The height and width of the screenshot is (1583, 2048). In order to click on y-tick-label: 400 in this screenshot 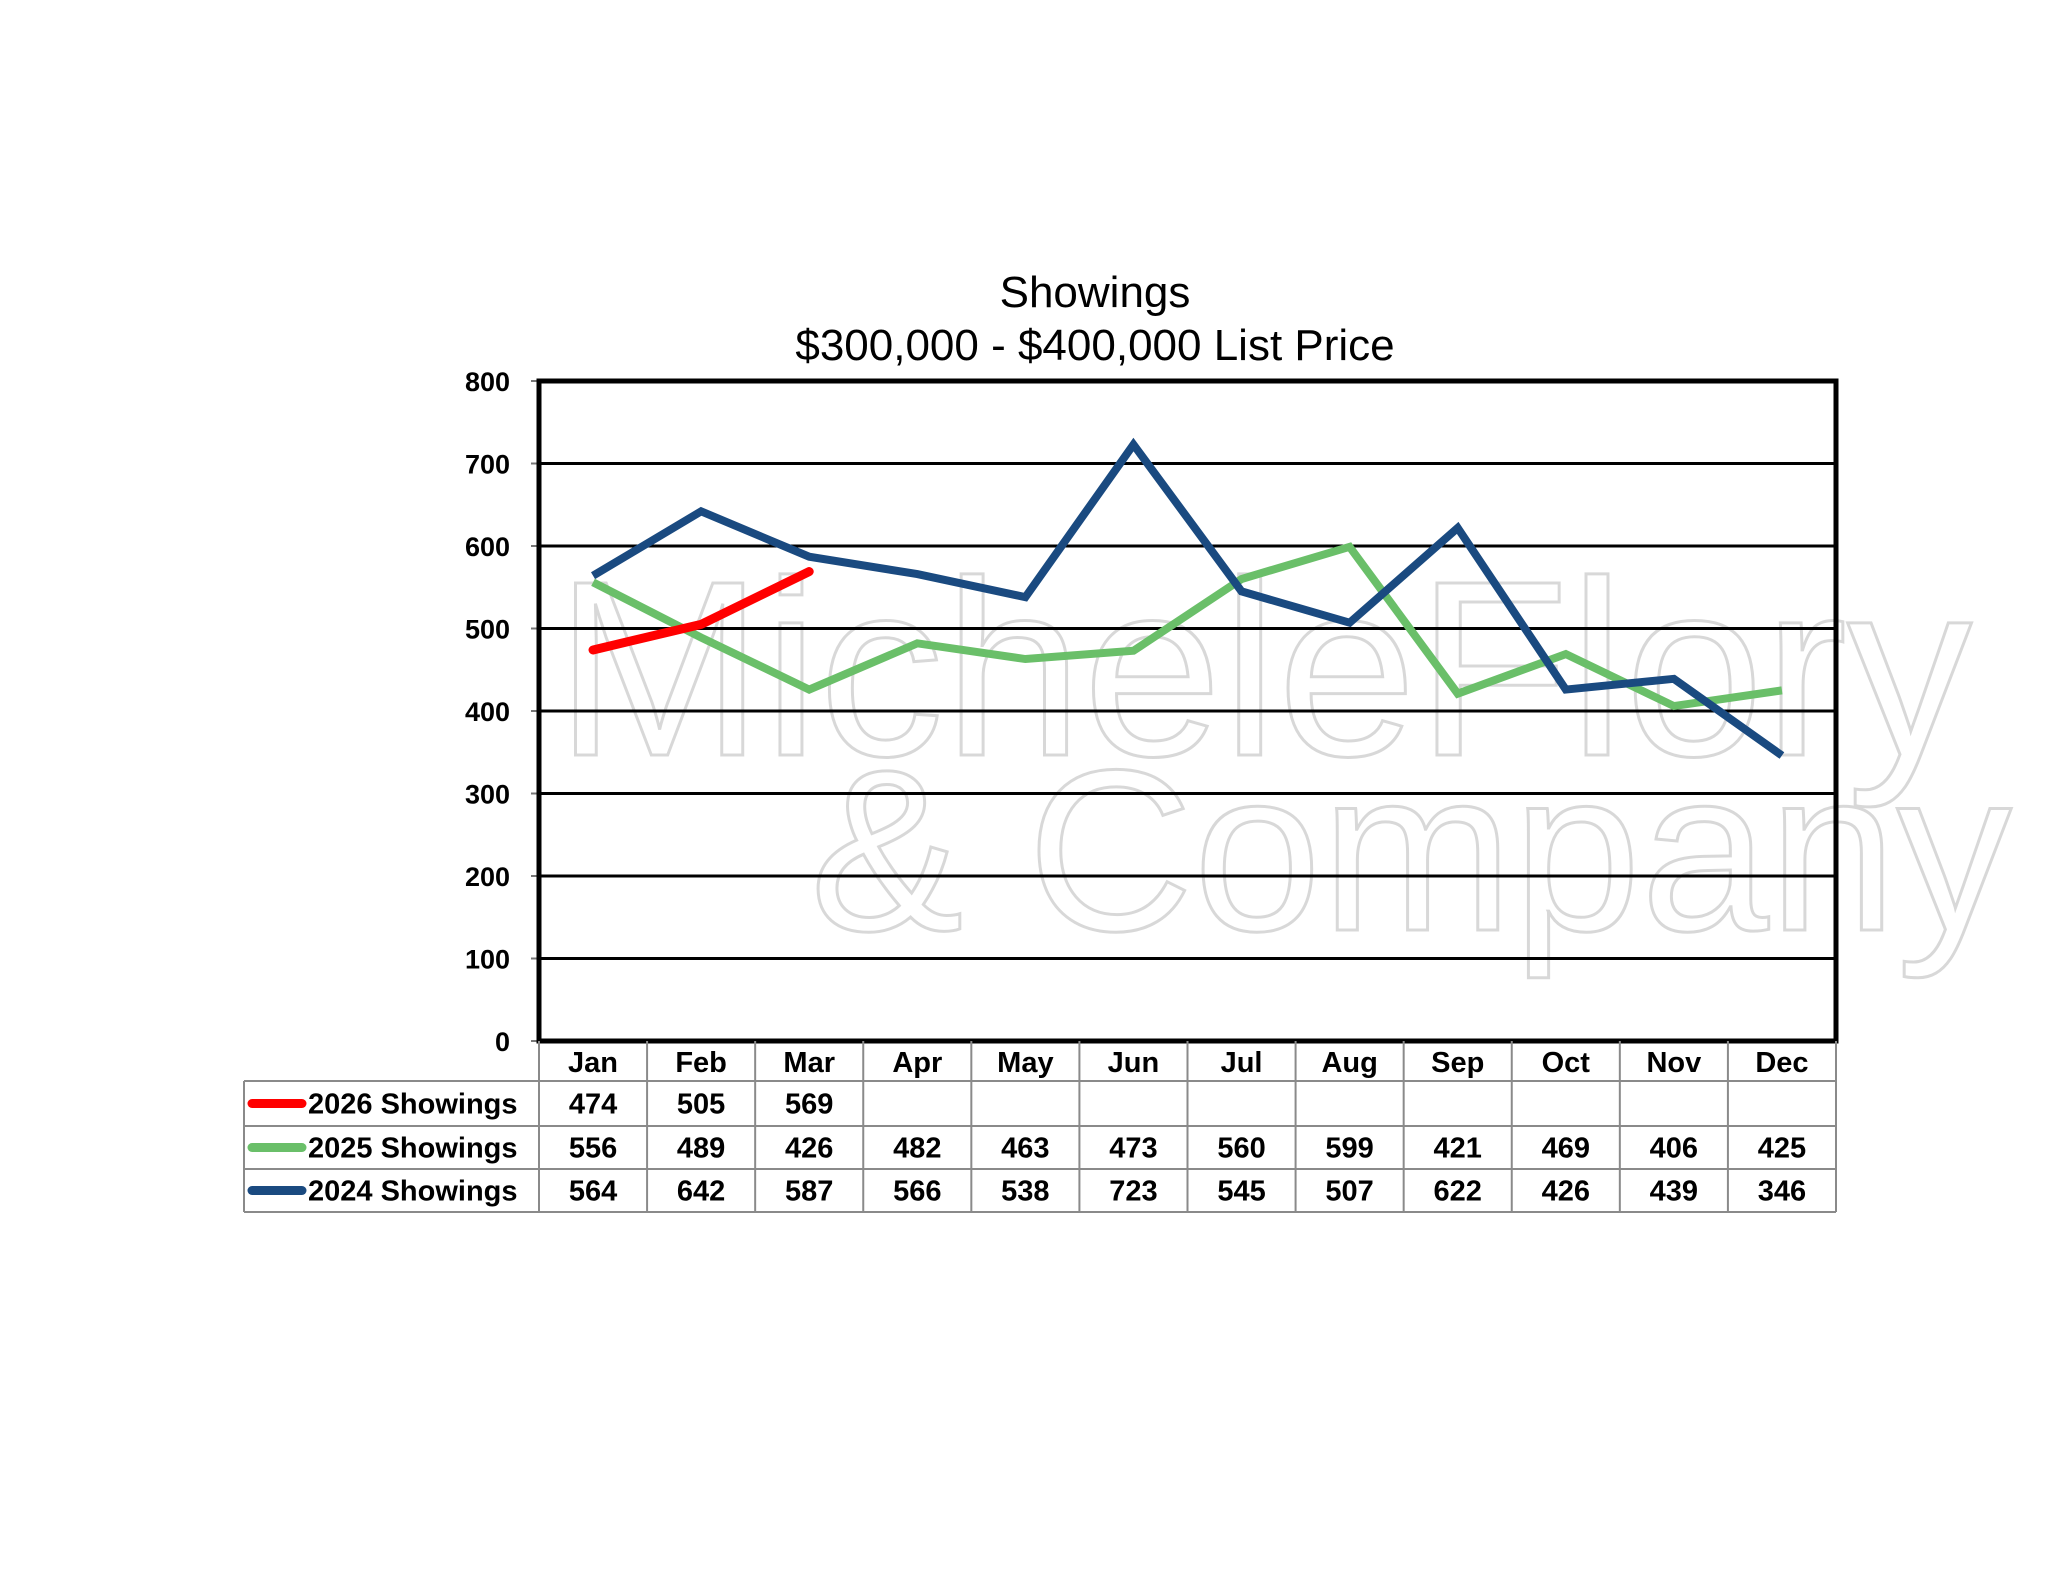, I will do `click(487, 712)`.